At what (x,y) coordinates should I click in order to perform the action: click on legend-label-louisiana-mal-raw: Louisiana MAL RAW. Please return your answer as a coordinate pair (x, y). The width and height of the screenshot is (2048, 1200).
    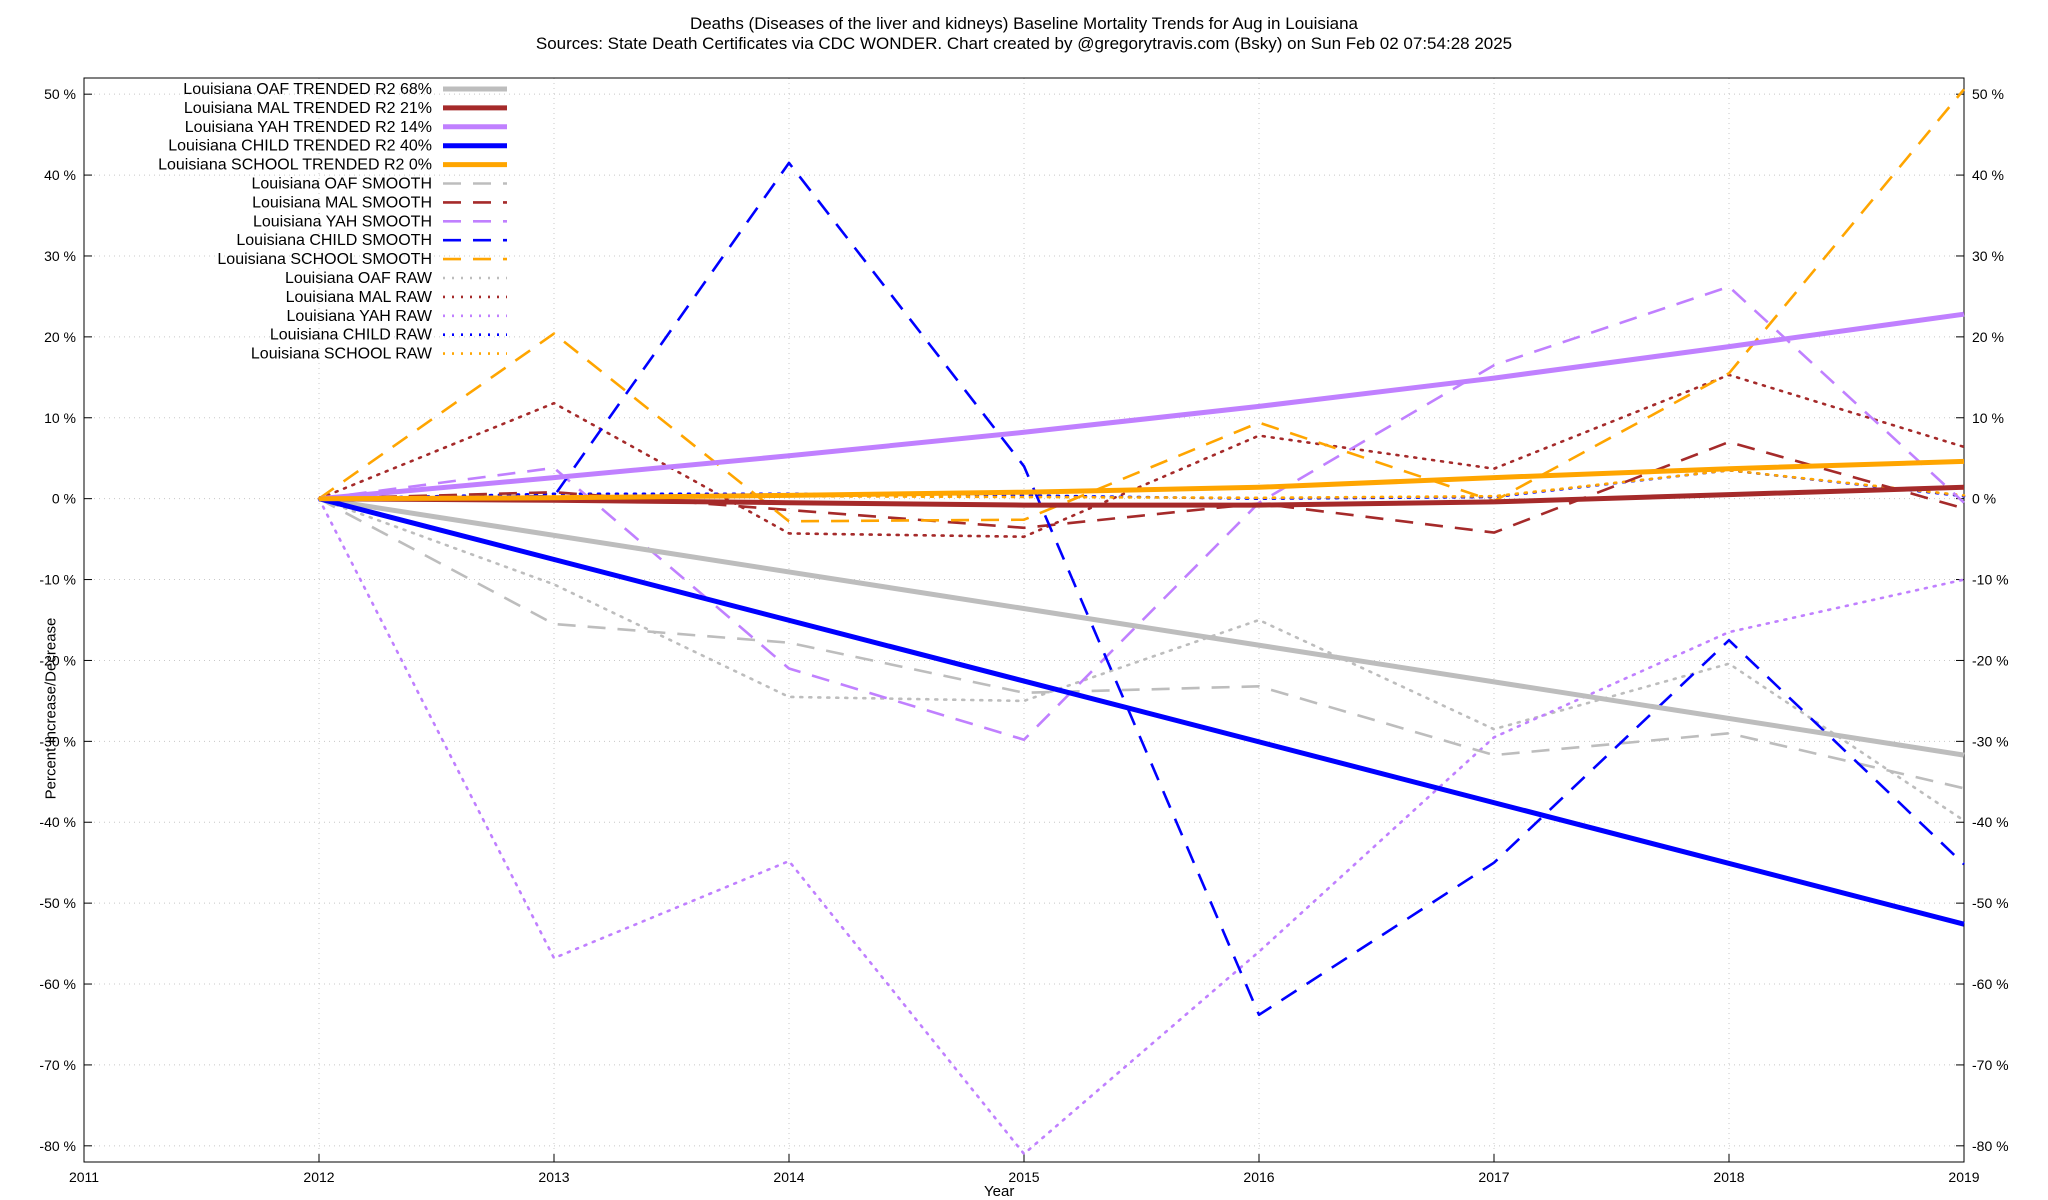
    Looking at the image, I should click on (359, 297).